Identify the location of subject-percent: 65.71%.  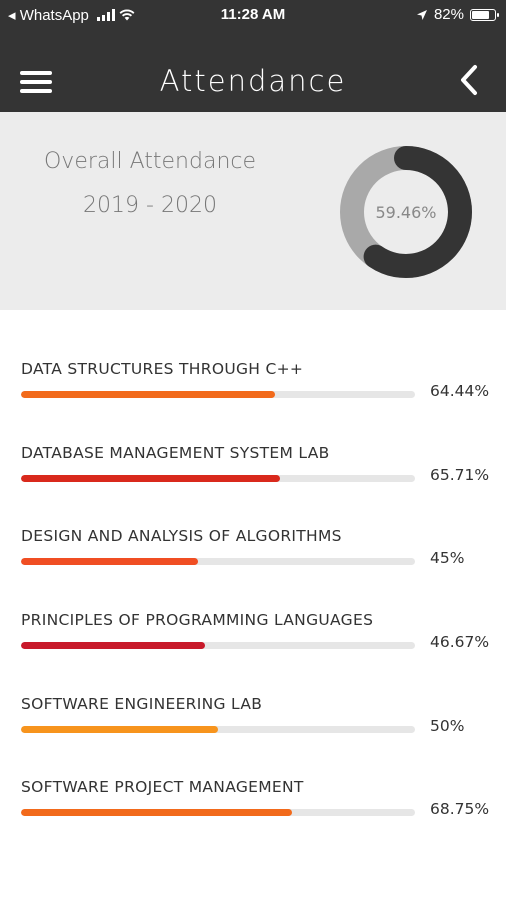
(460, 475).